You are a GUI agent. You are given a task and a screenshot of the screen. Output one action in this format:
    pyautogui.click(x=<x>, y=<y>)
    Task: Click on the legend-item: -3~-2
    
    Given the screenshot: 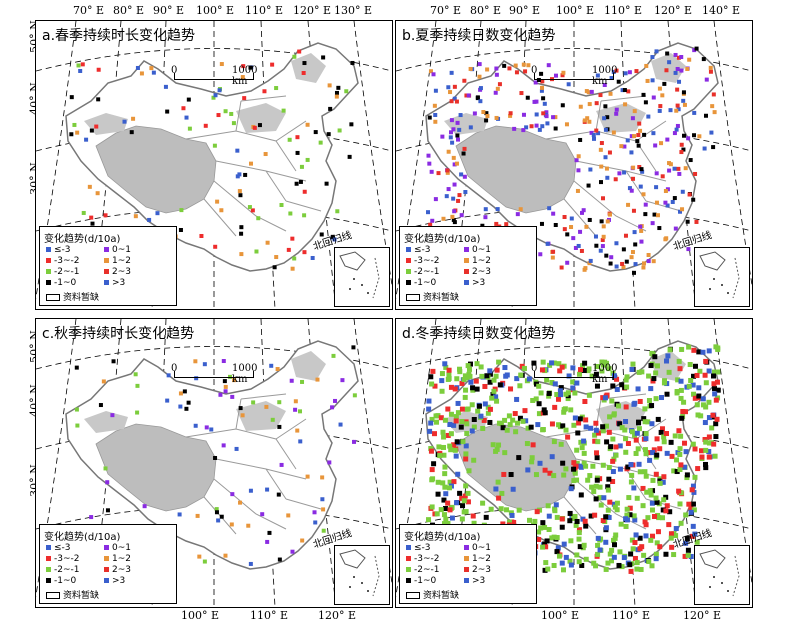 What is the action you would take?
    pyautogui.click(x=423, y=559)
    